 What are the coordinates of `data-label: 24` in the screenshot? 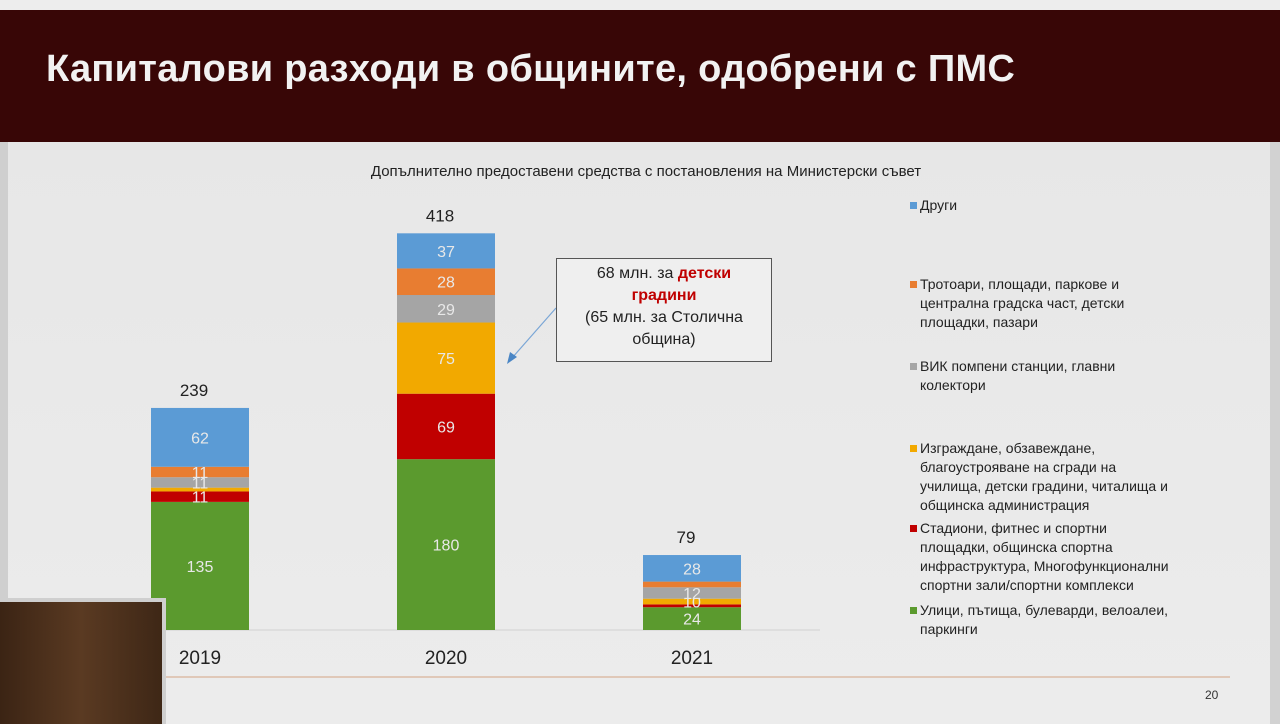 It's located at (692, 620).